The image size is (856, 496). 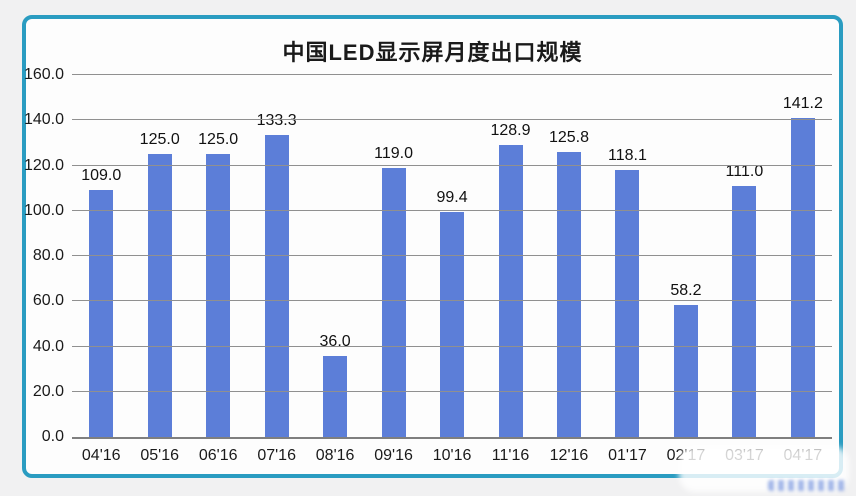 I want to click on bar-value-label: 111.0, so click(x=744, y=171).